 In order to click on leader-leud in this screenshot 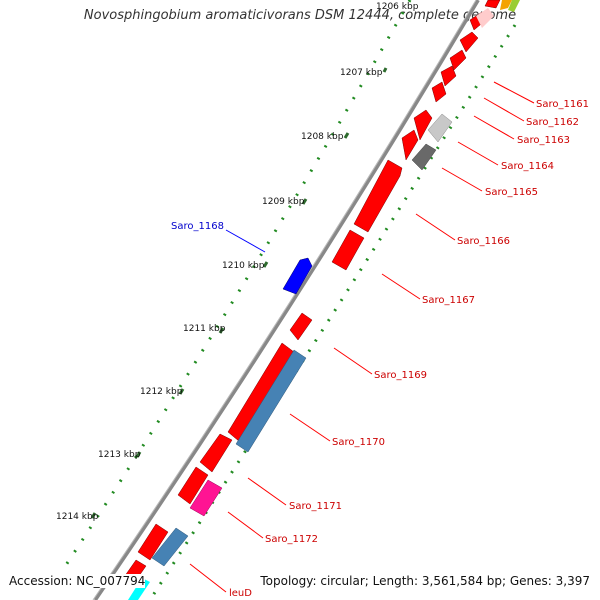, I will do `click(208, 578)`.